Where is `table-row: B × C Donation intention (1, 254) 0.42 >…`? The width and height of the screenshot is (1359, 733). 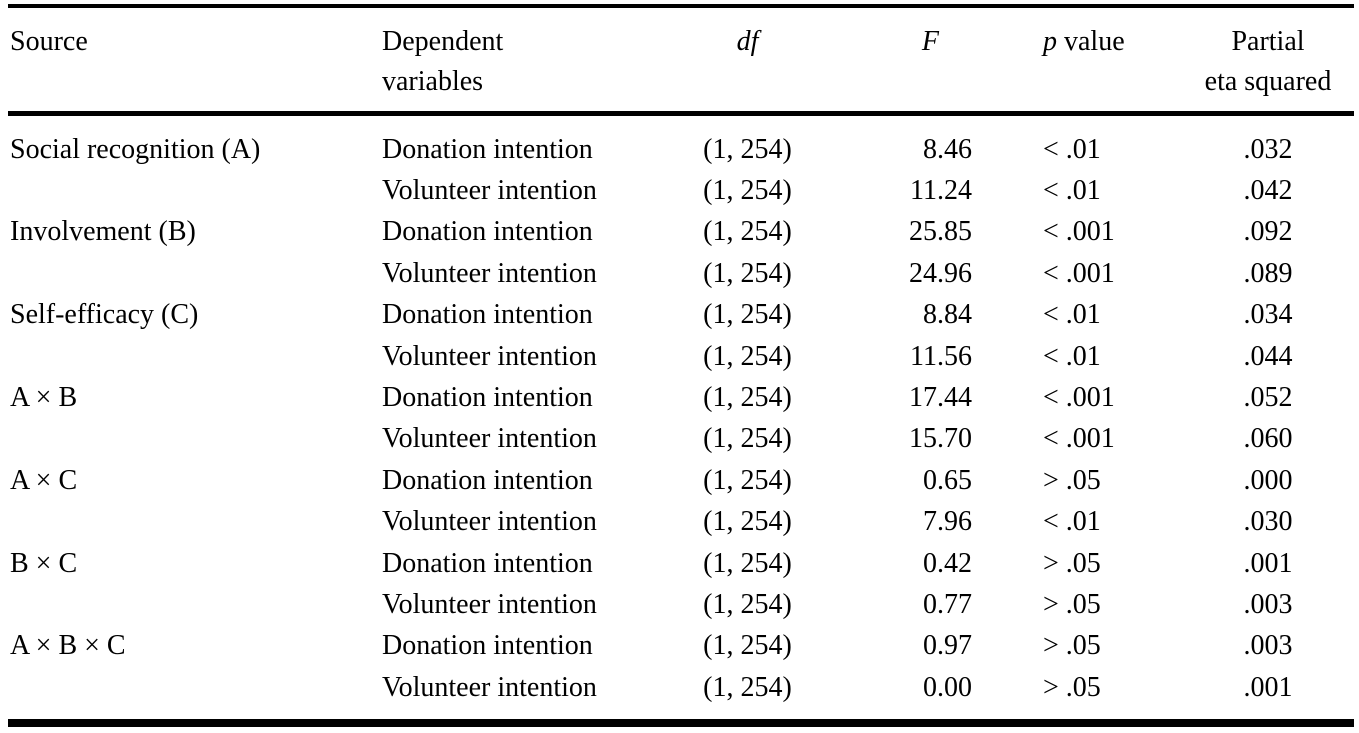
table-row: B × C Donation intention (1, 254) 0.42 >… is located at coordinates (681, 563).